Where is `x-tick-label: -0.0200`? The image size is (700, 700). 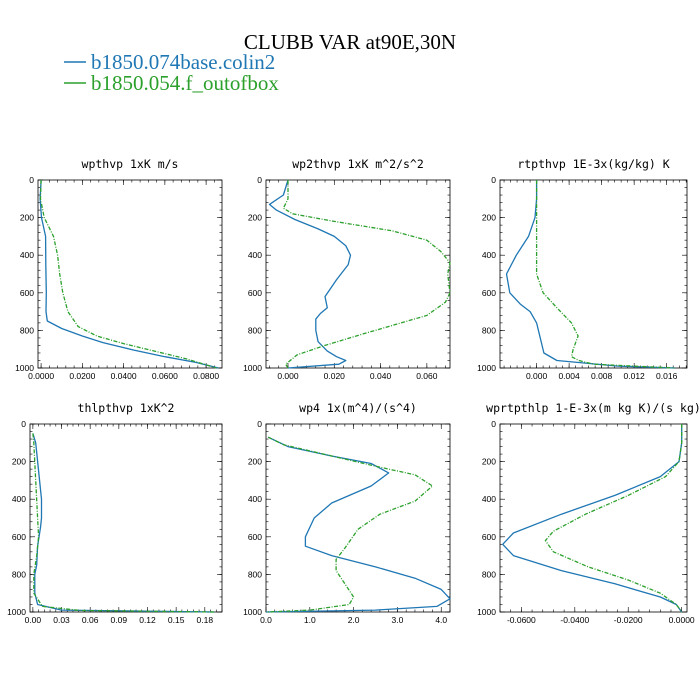
x-tick-label: -0.0200 is located at coordinates (628, 620).